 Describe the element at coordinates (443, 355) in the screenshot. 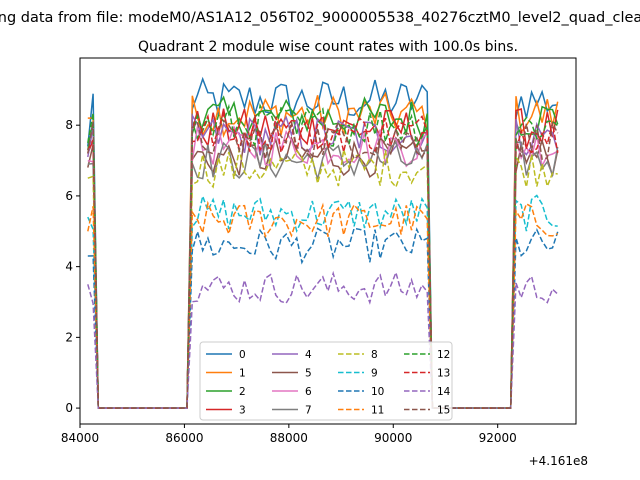

I see `legend-label-12: 12` at that location.